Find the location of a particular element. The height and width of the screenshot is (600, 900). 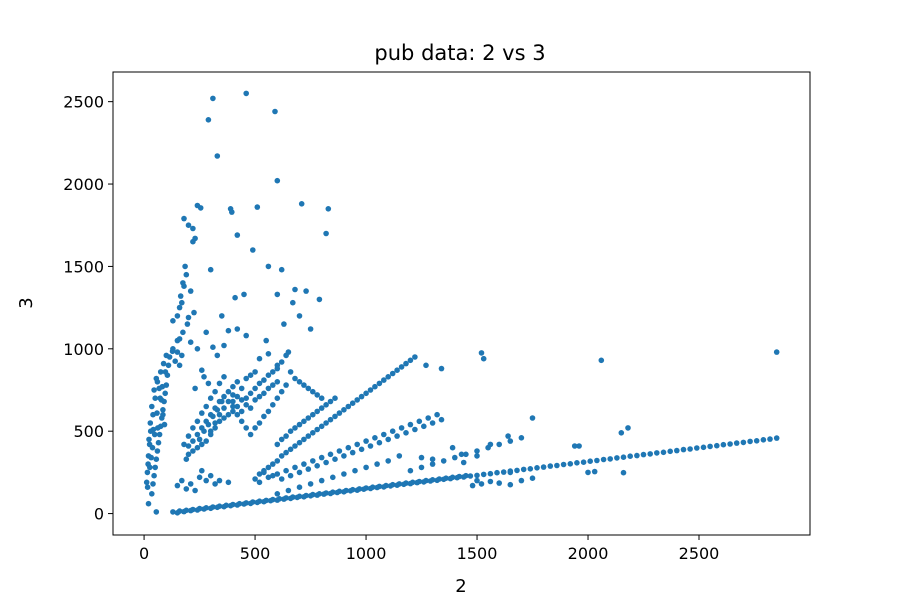

y-tick-label: 2000 is located at coordinates (83, 184).